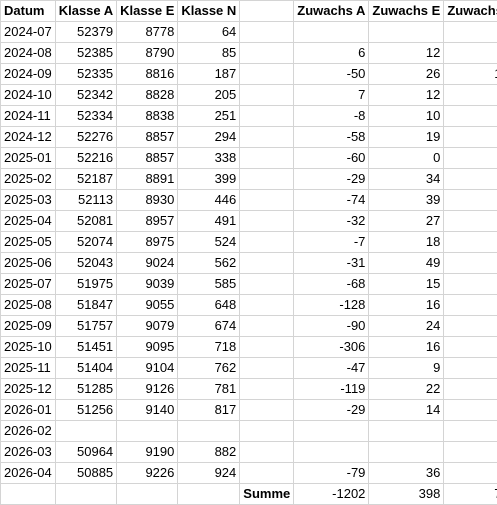 The image size is (497, 505). What do you see at coordinates (406, 116) in the screenshot?
I see `cell-zuwachs-e: 10` at bounding box center [406, 116].